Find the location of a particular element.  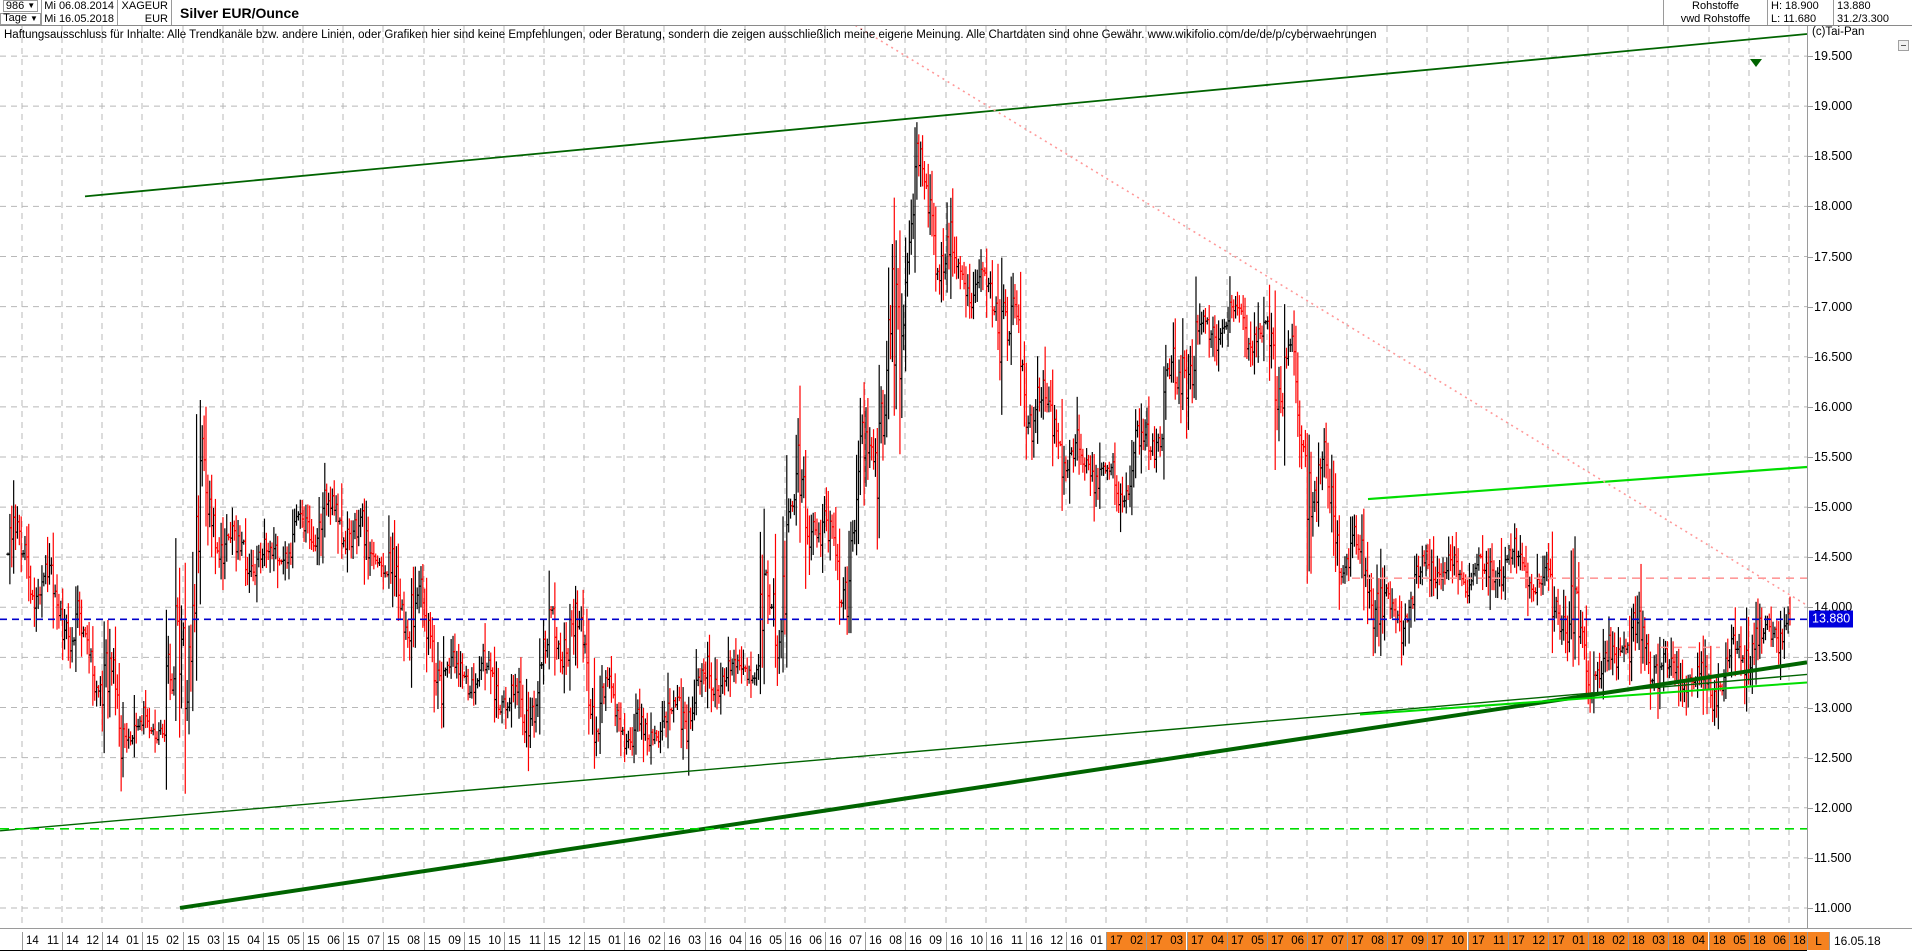

time-tick-04-16: 16 05 is located at coordinates (765, 941).